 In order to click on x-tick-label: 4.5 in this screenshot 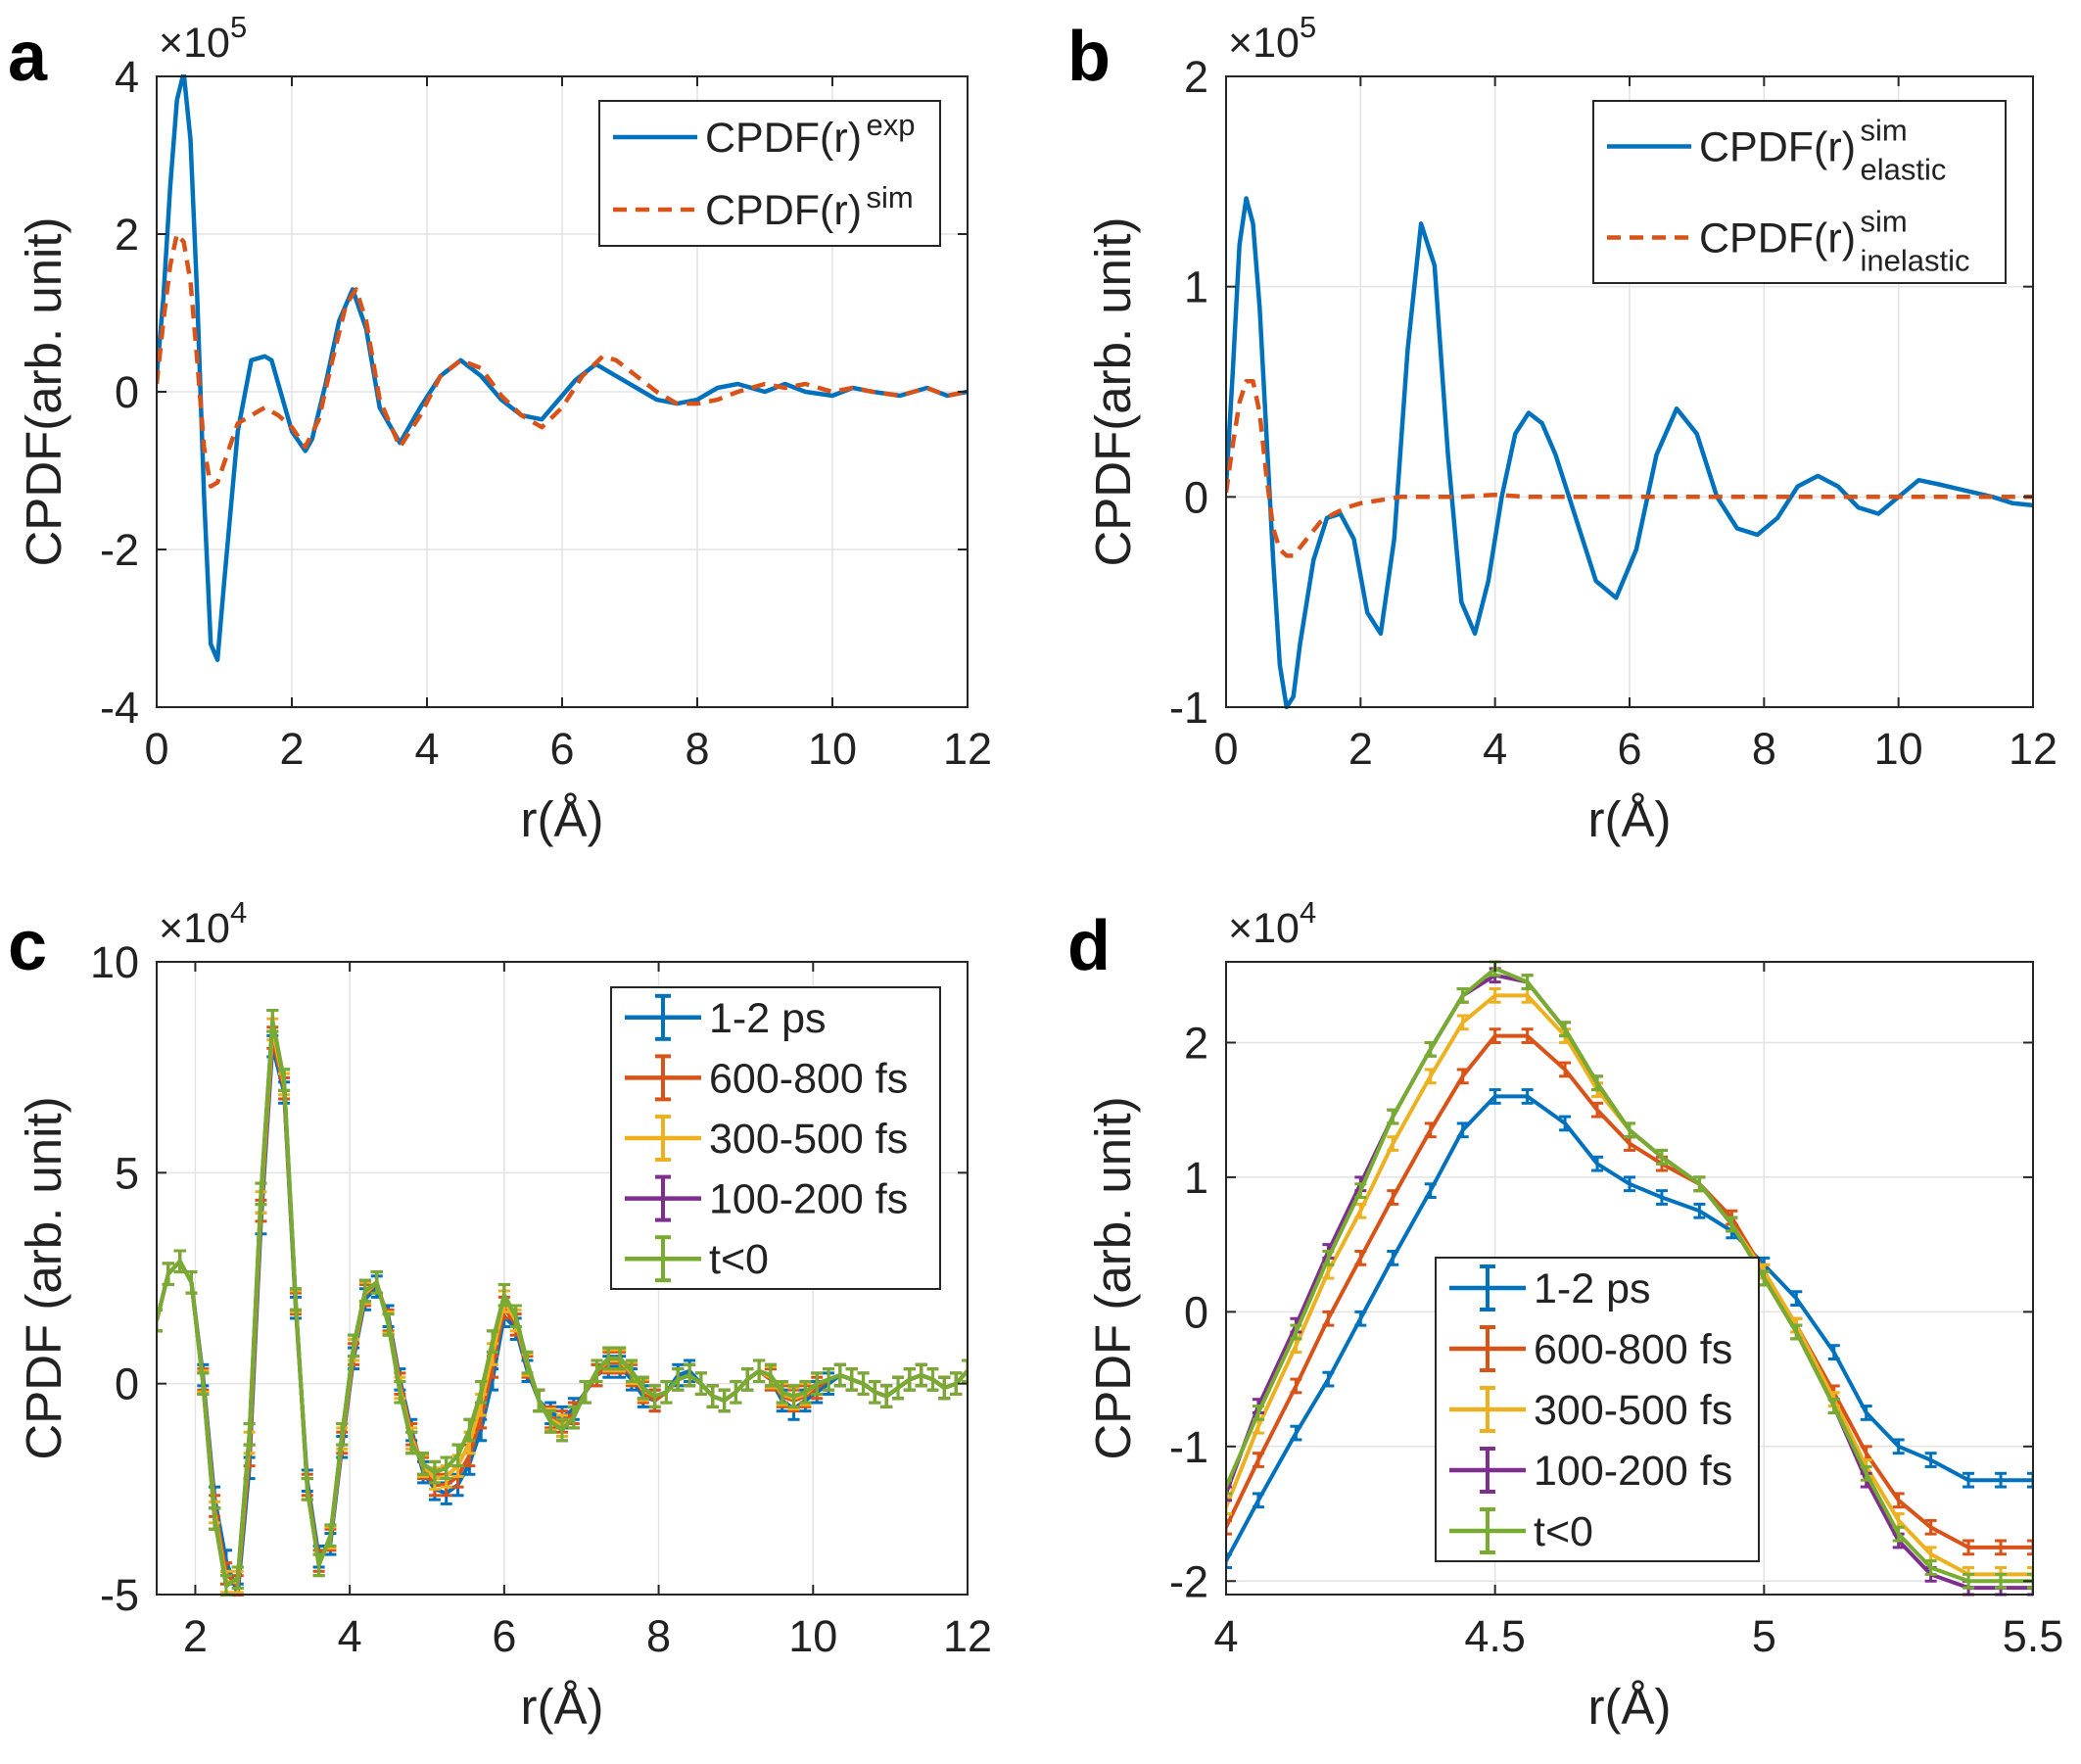, I will do `click(1495, 1636)`.